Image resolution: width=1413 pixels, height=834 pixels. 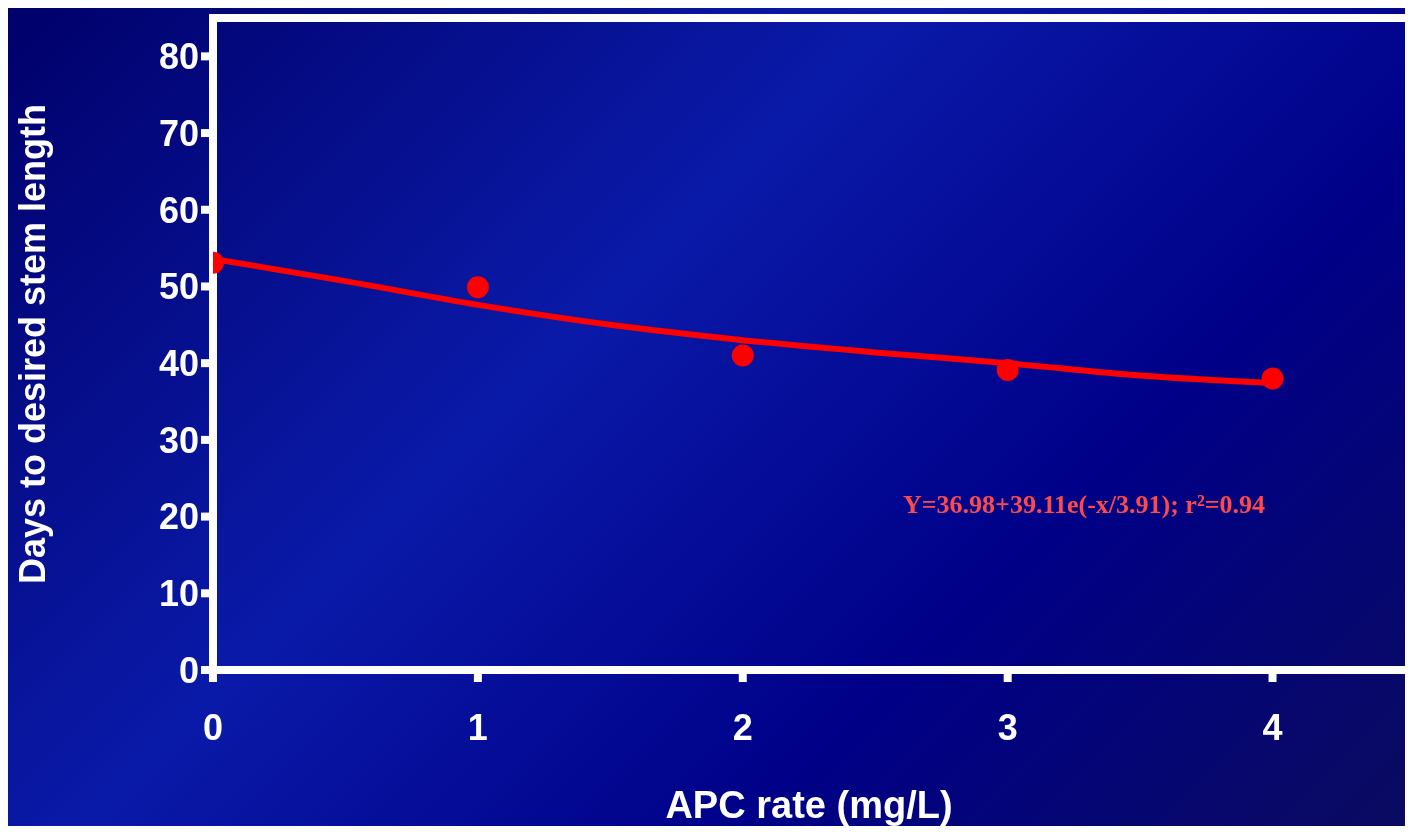 I want to click on y-tick-label: 40, so click(x=178, y=363).